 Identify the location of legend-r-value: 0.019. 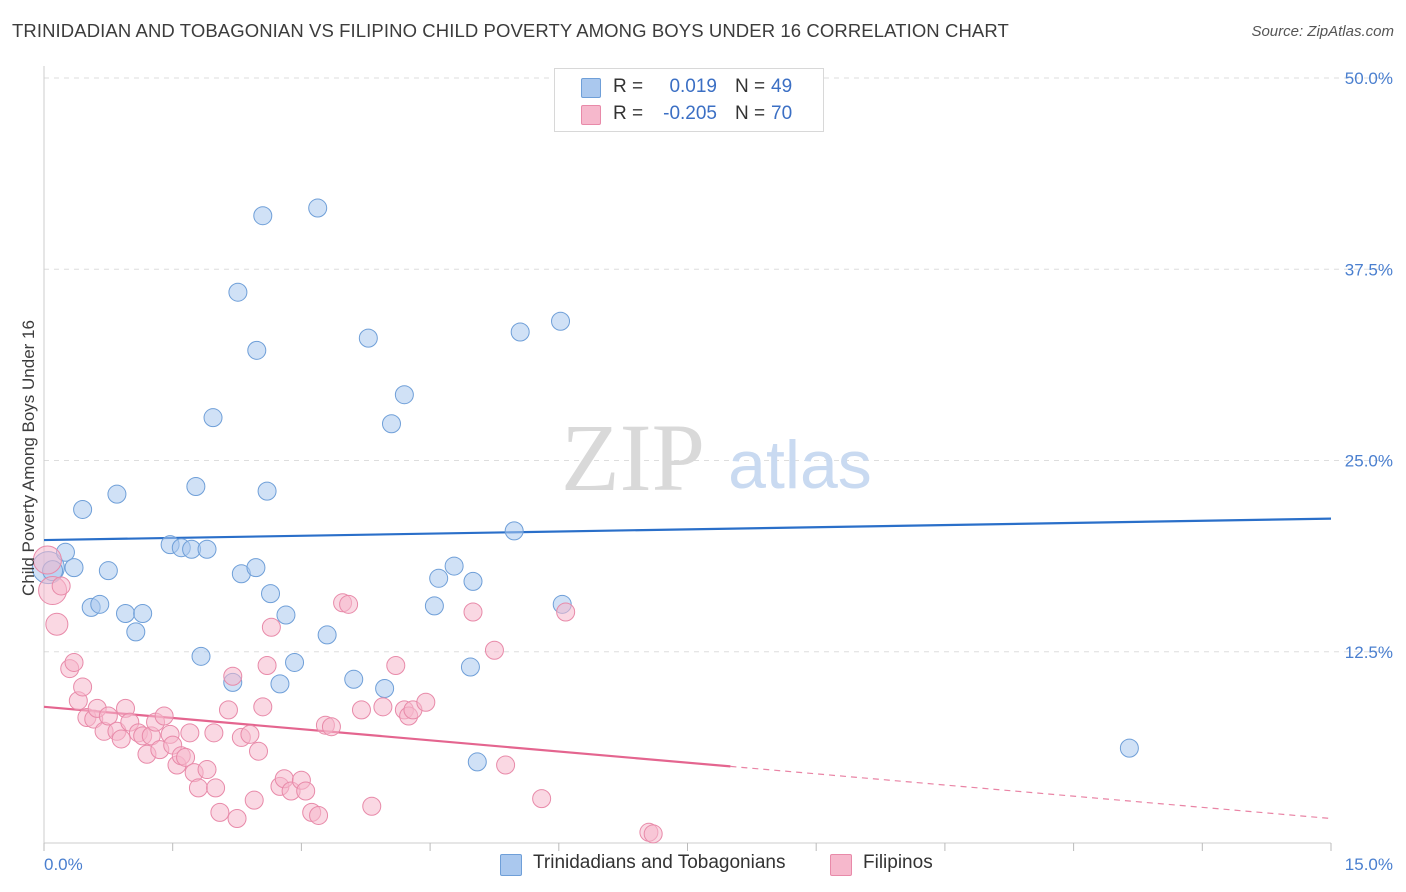
(693, 86).